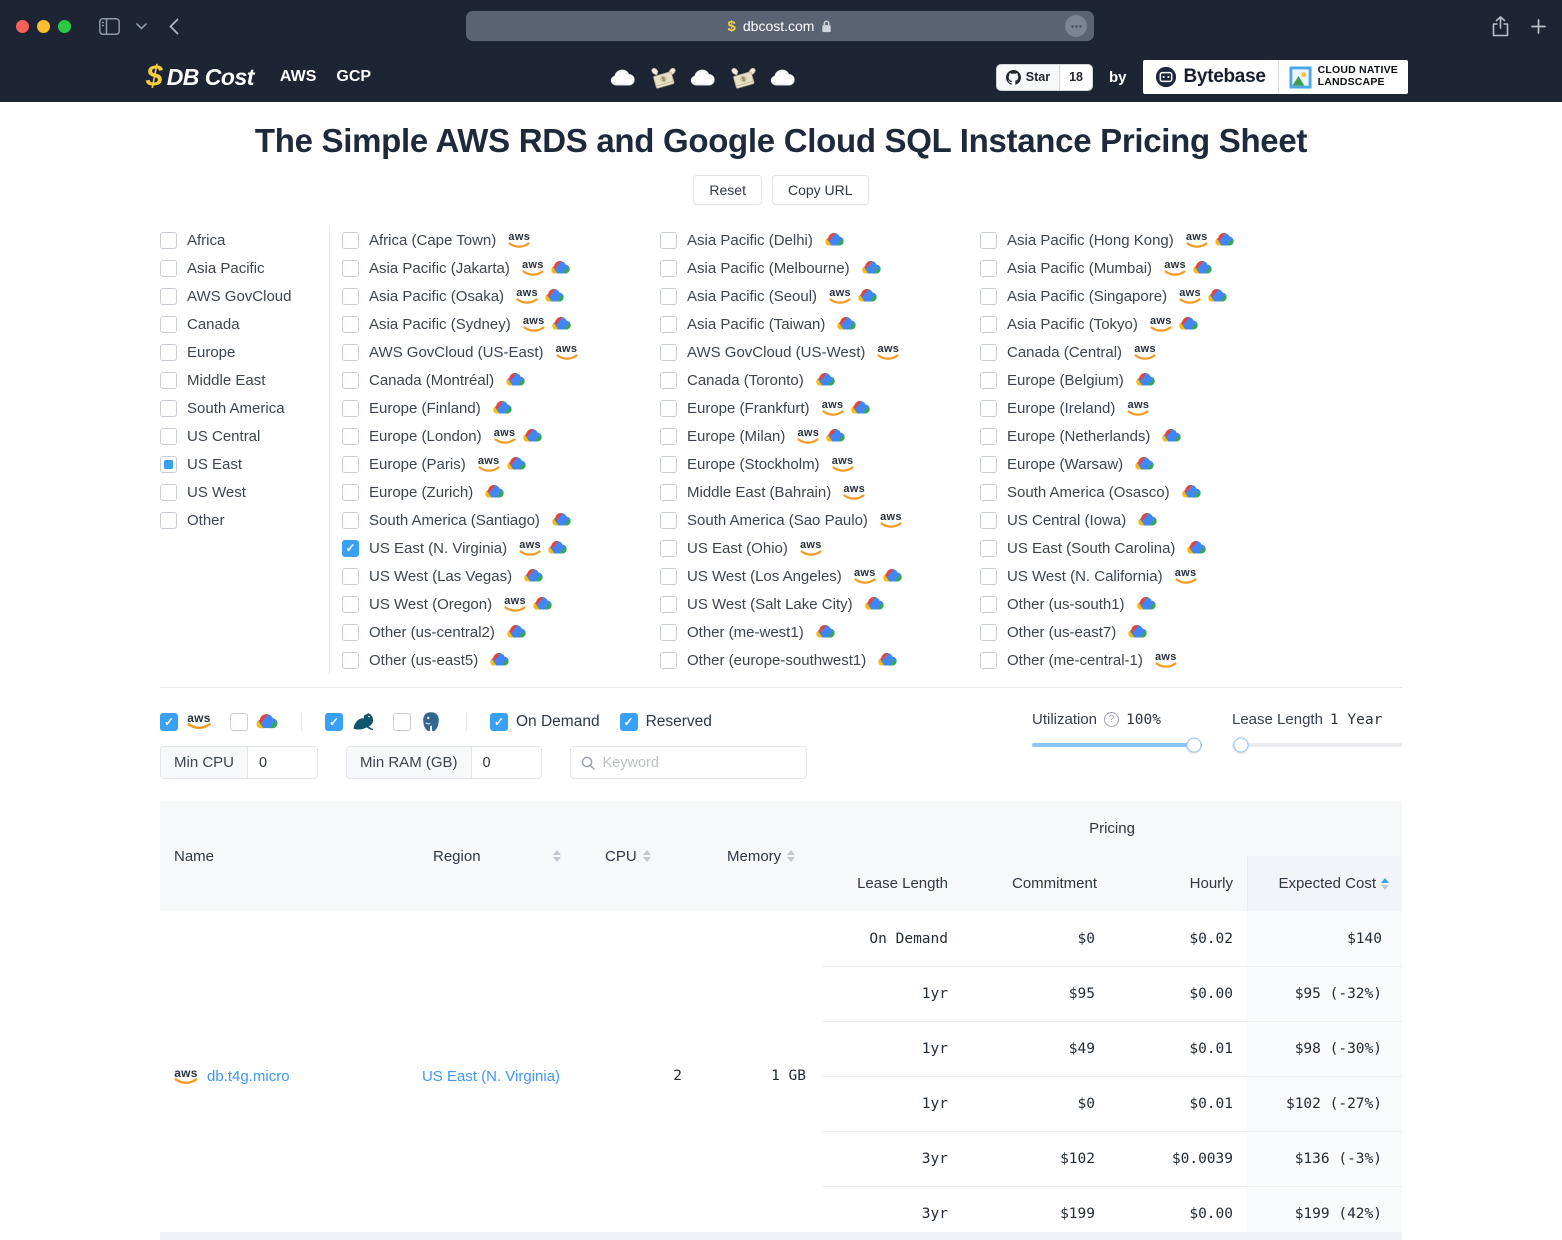  What do you see at coordinates (1112, 719) in the screenshot?
I see `help-icon: ?` at bounding box center [1112, 719].